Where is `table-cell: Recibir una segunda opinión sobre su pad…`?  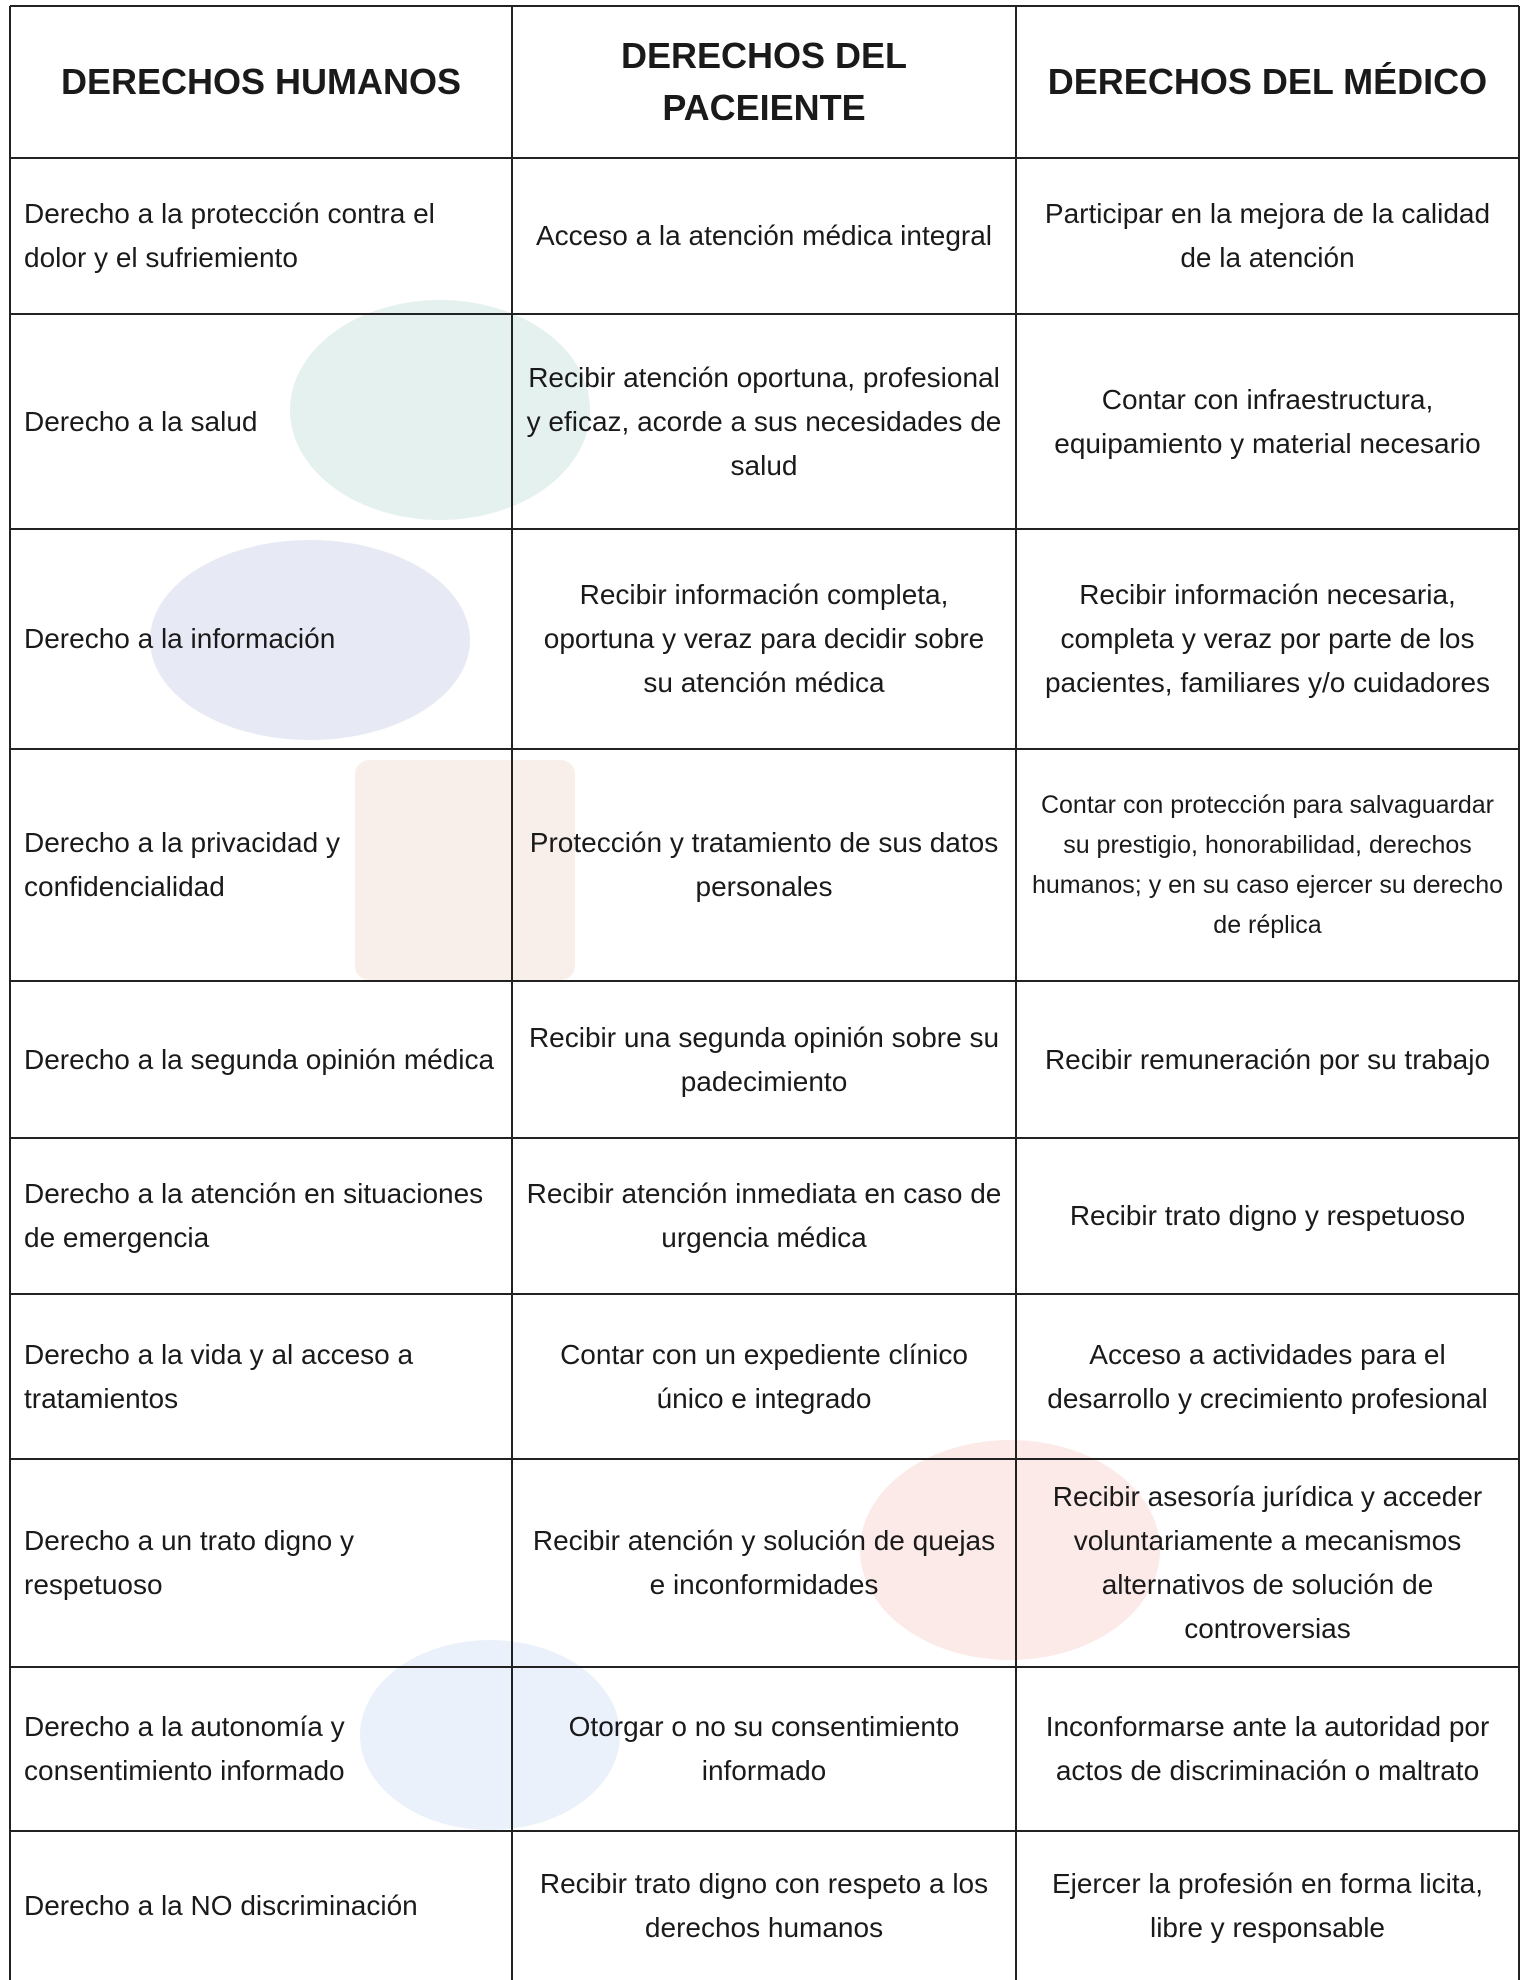 table-cell: Recibir una segunda opinión sobre su pad… is located at coordinates (764, 1059).